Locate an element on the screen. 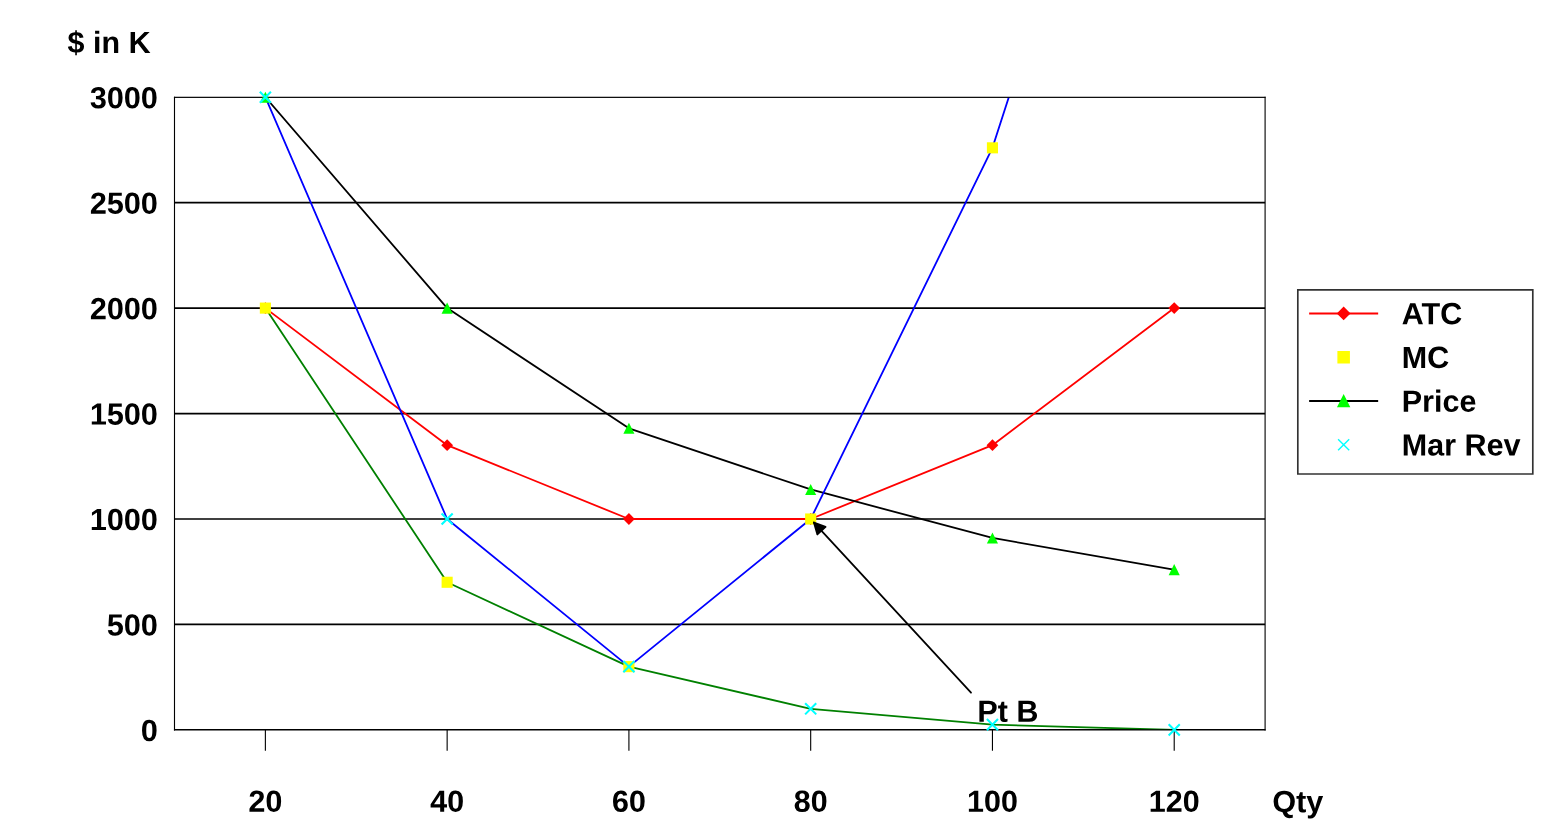 The height and width of the screenshot is (838, 1558). x-tick-label: 60 is located at coordinates (629, 801).